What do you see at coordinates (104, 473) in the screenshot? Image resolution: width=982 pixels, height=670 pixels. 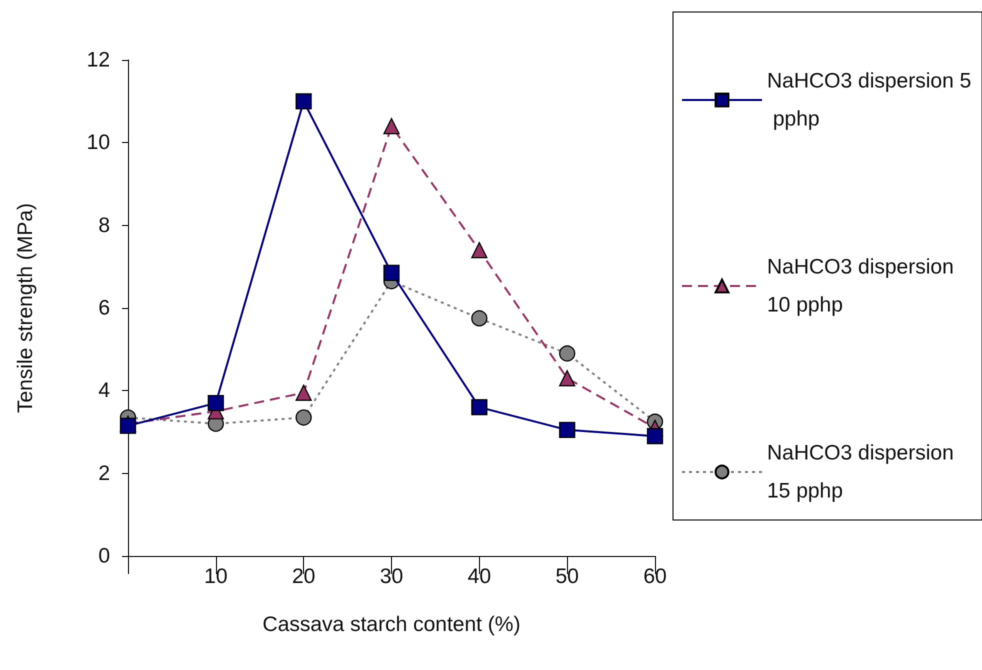 I see `y-tick-label: 2` at bounding box center [104, 473].